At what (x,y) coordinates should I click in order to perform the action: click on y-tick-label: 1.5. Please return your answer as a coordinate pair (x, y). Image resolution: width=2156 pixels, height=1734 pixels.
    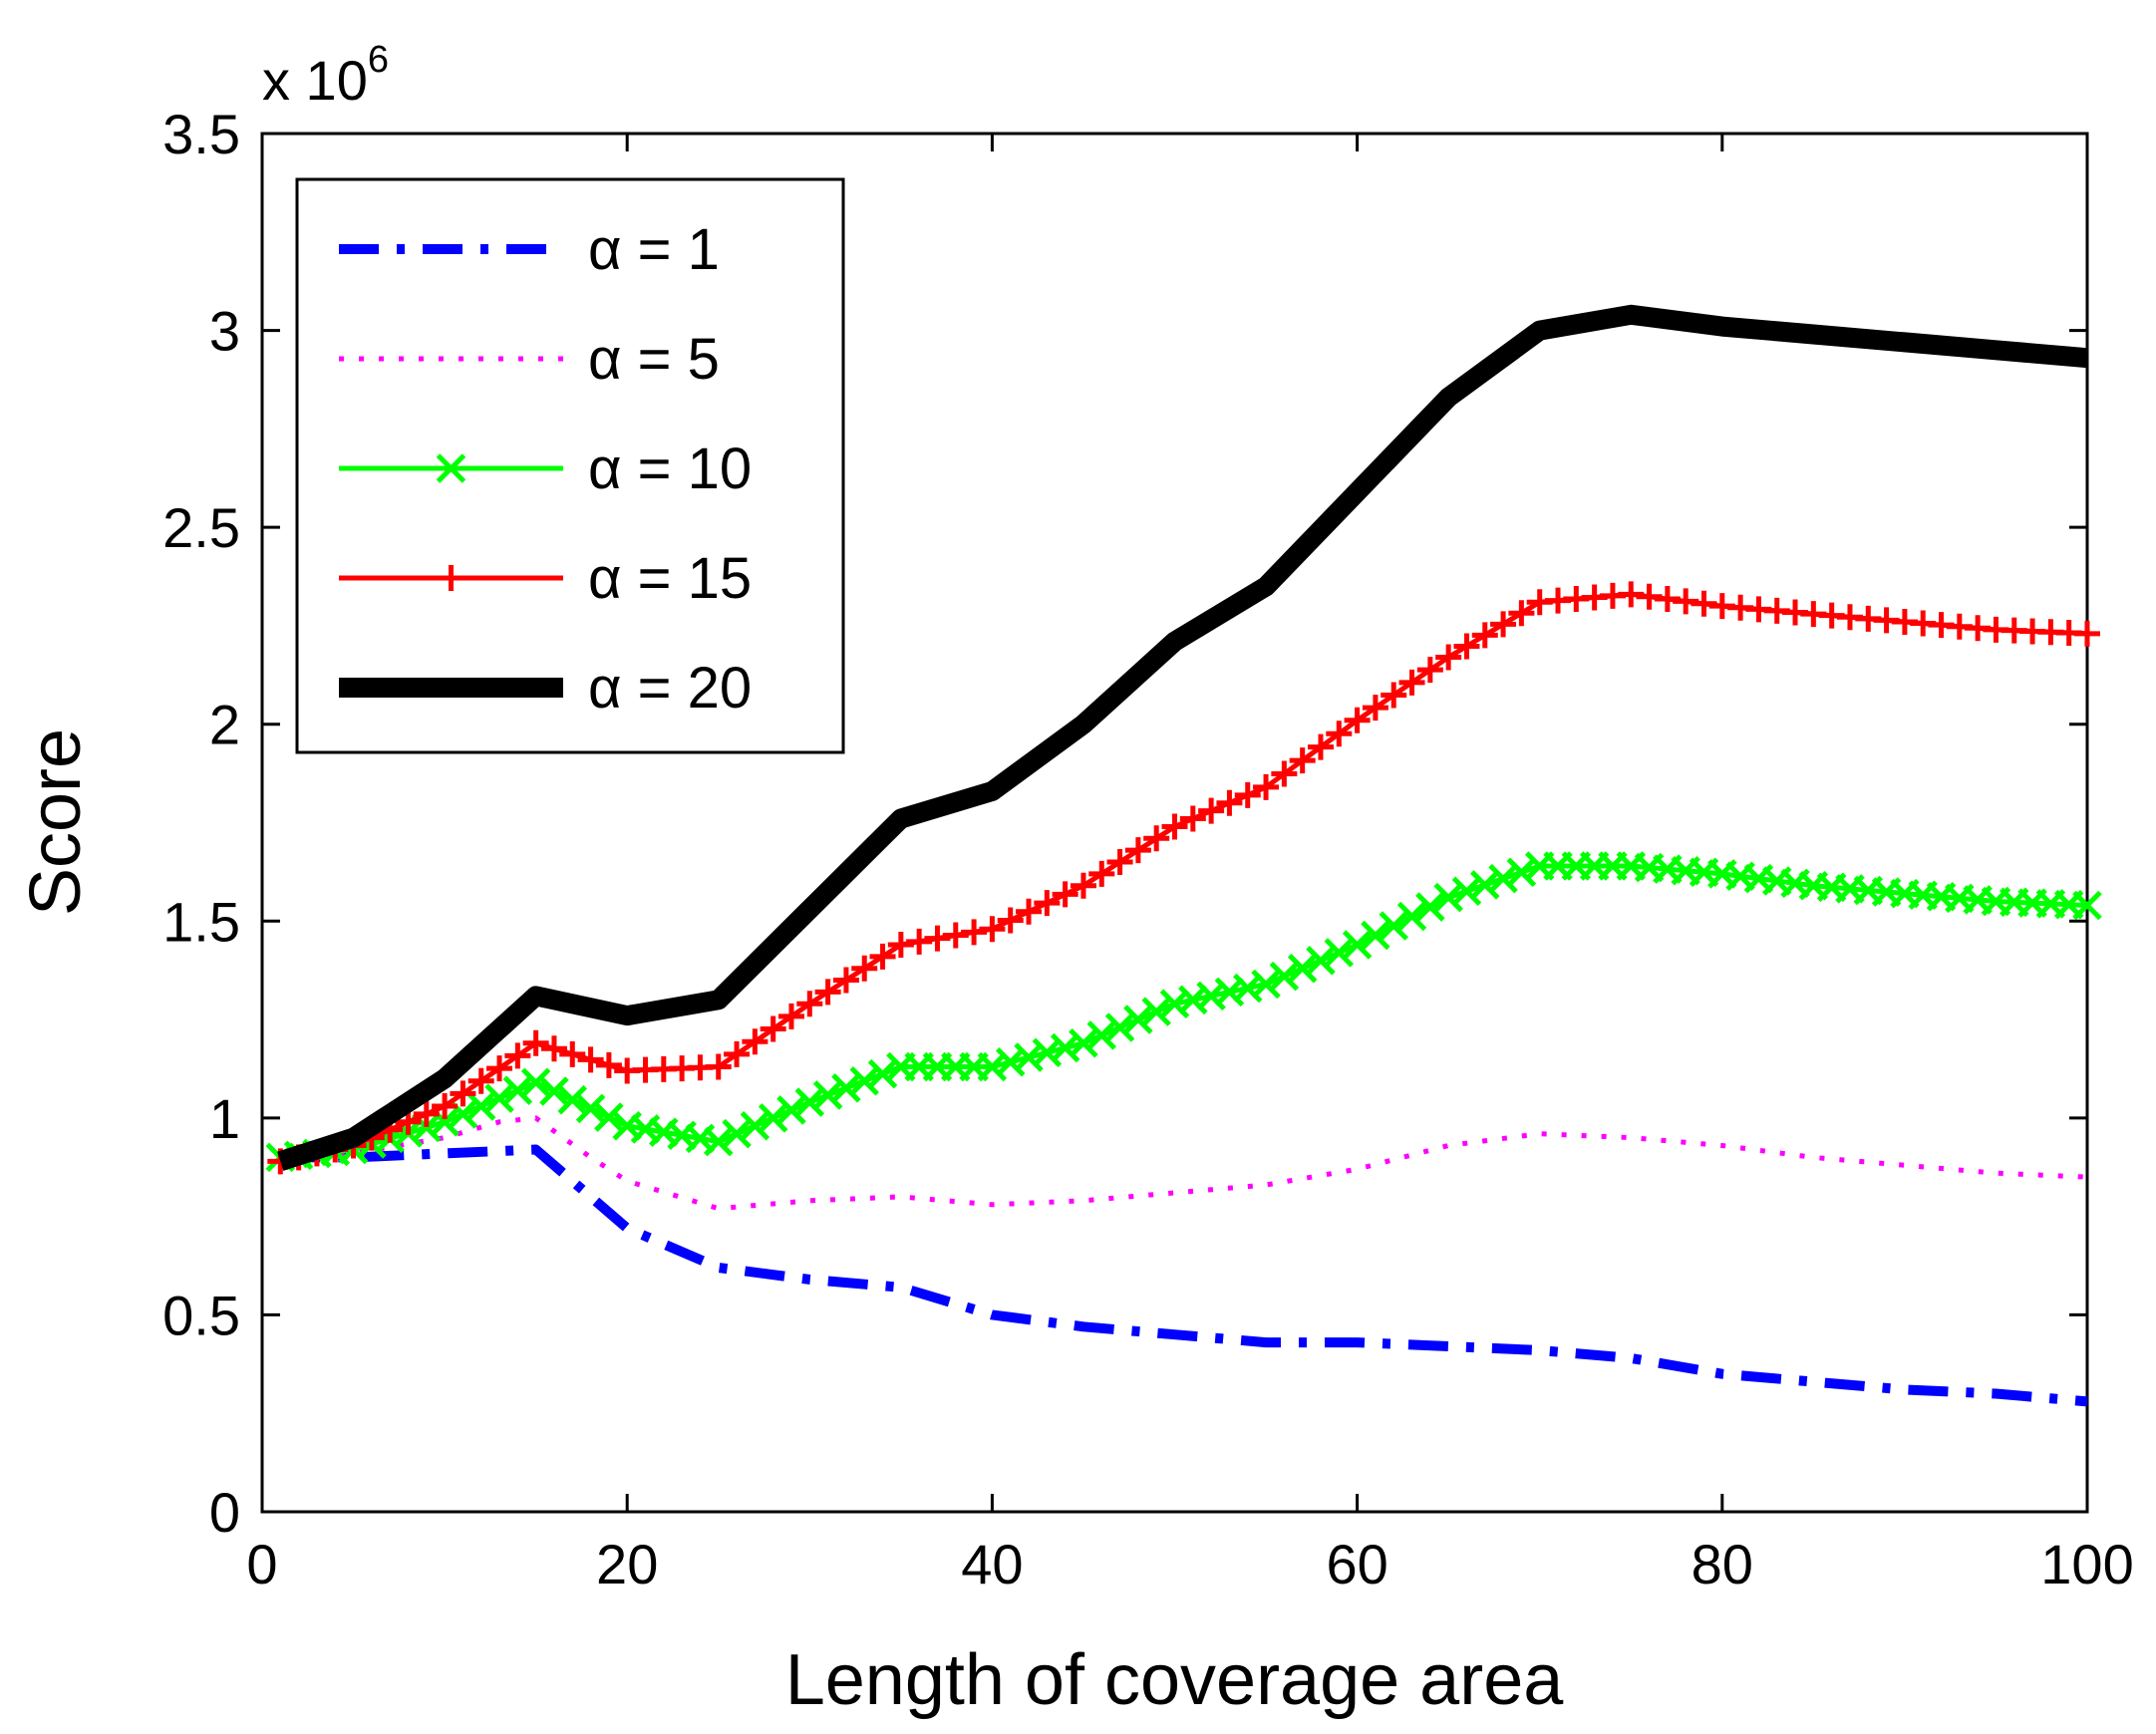
    Looking at the image, I should click on (201, 921).